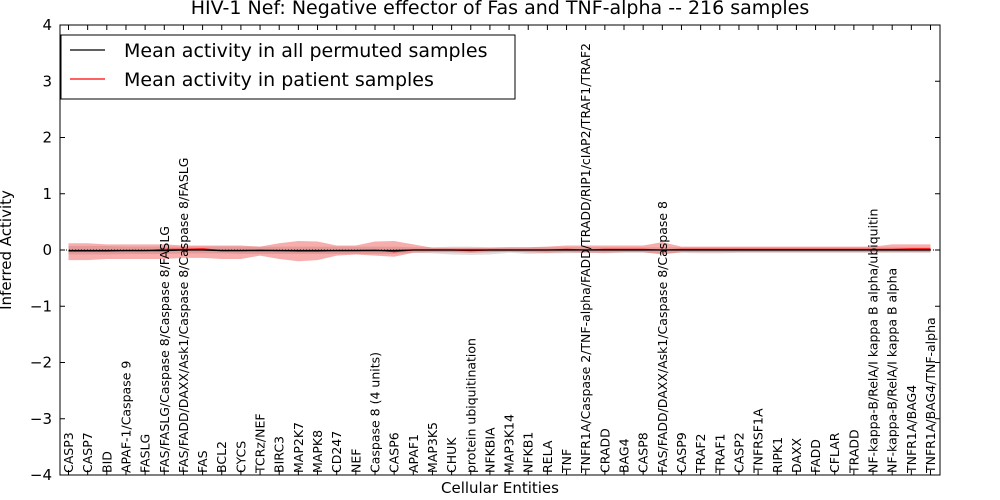  Describe the element at coordinates (451, 455) in the screenshot. I see `x-tick-label: CHUK` at that location.